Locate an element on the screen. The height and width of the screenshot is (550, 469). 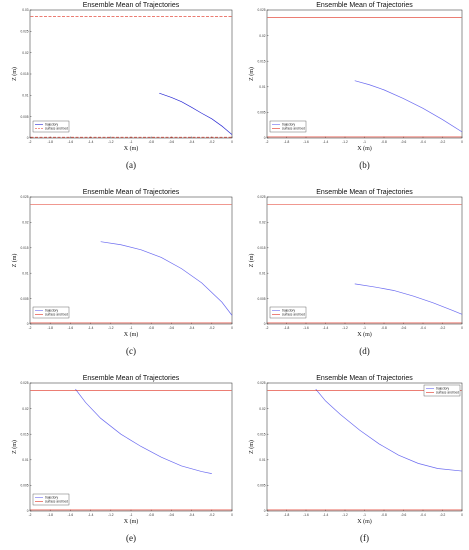
panel-caption: (e) is located at coordinates (131, 538).